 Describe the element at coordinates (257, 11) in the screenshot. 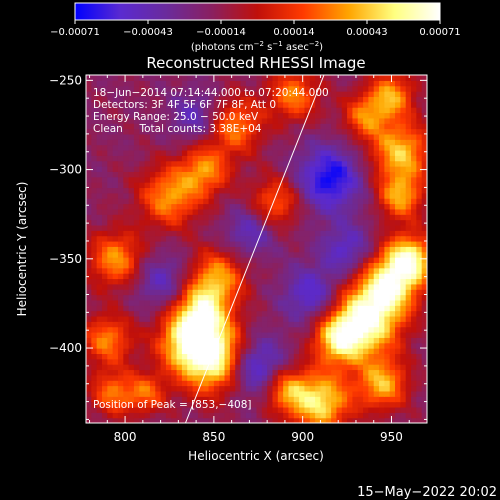

I see `colorbar` at that location.